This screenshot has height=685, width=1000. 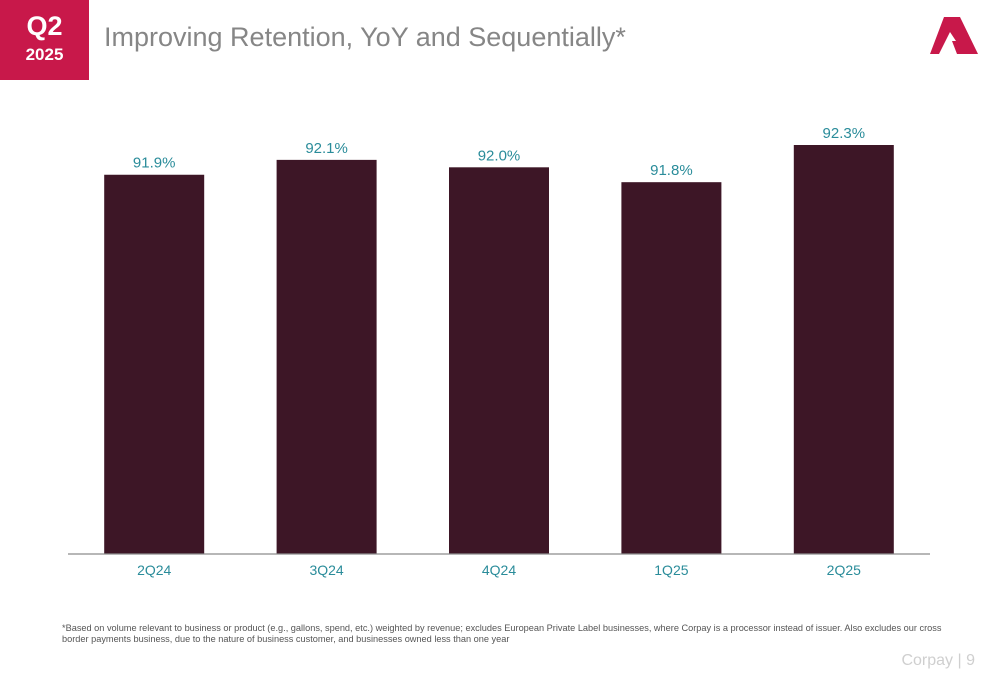 I want to click on data-label-2Q25: 92.3%, so click(x=844, y=133).